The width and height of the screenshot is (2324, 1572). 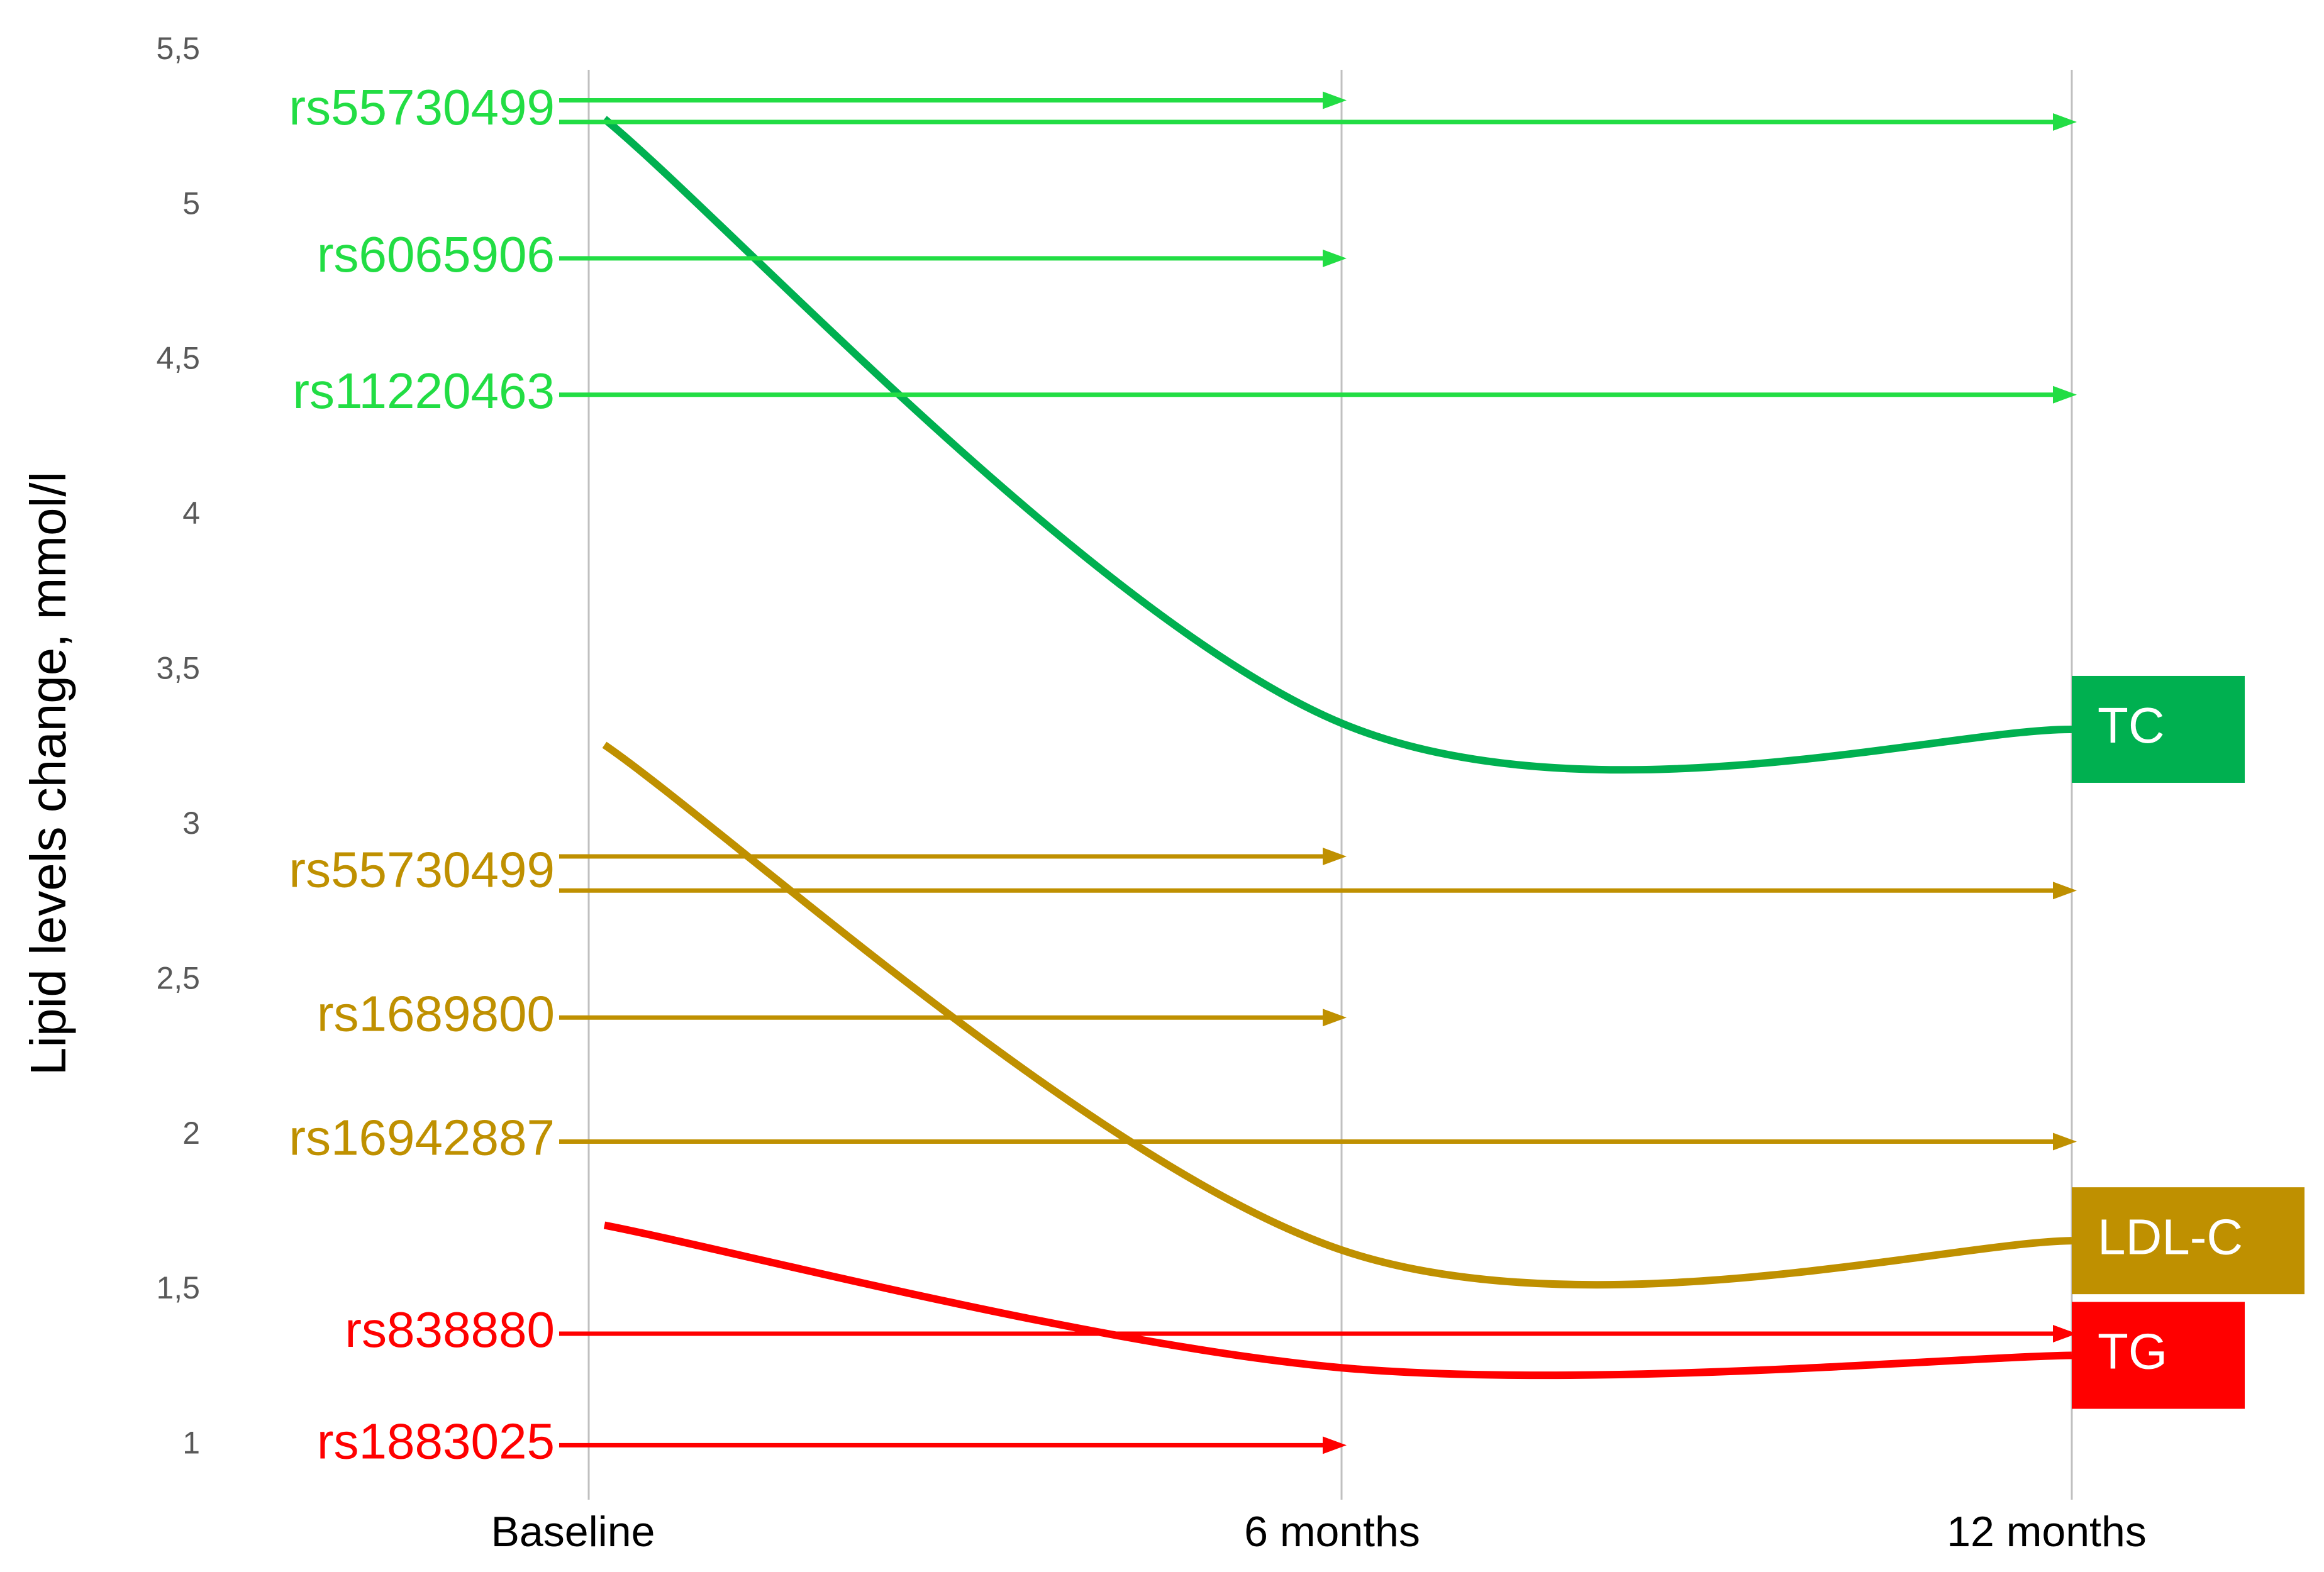 I want to click on y-axis-title: Lipid levels change, mmol/l, so click(x=48, y=773).